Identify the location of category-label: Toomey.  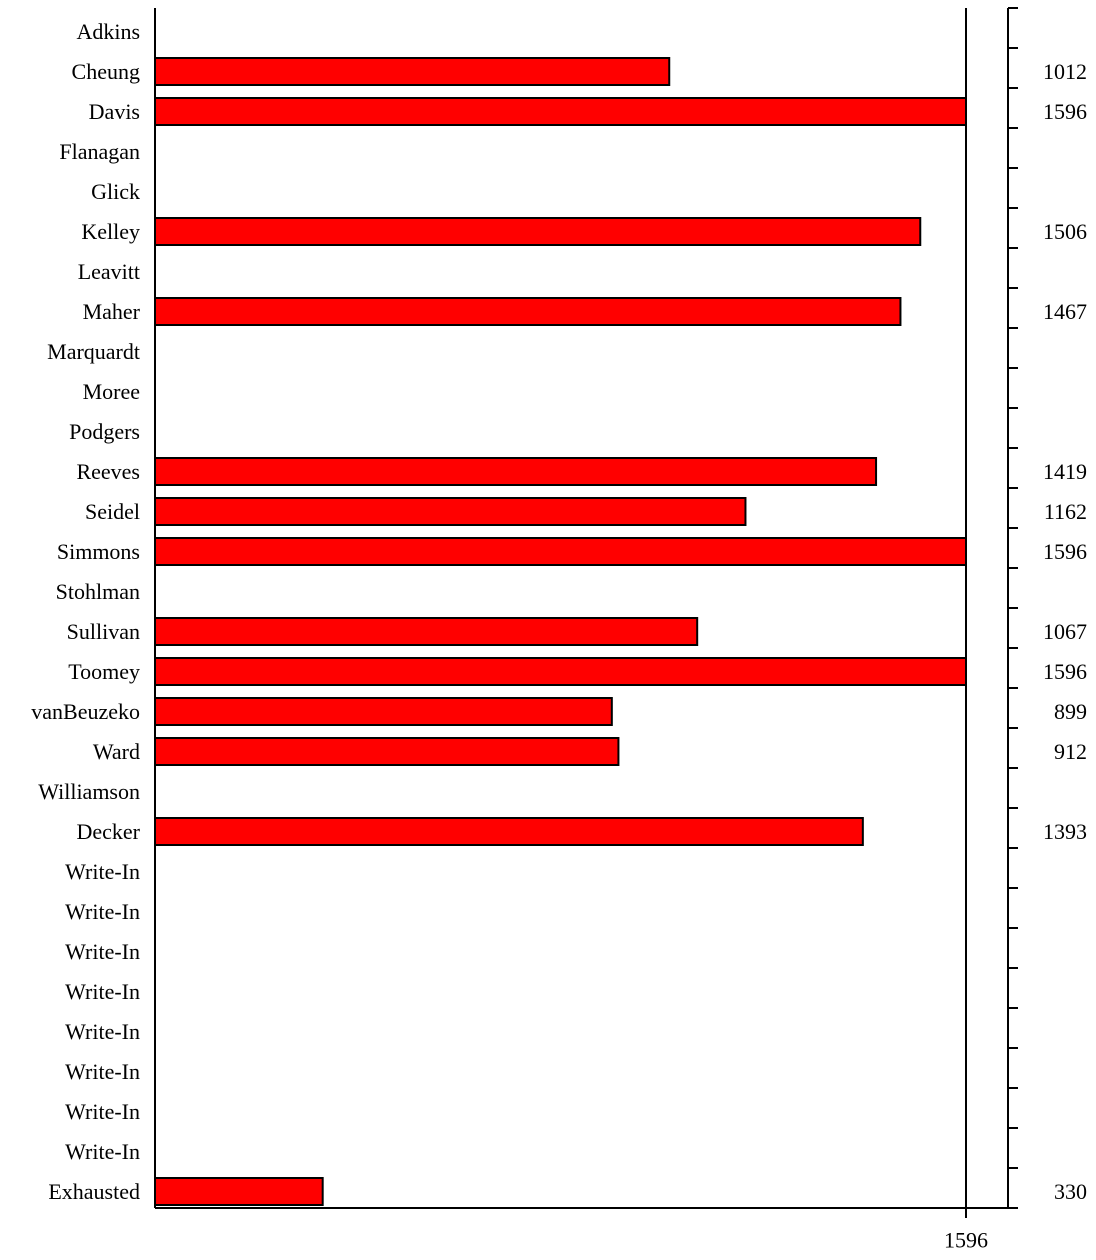
(104, 671).